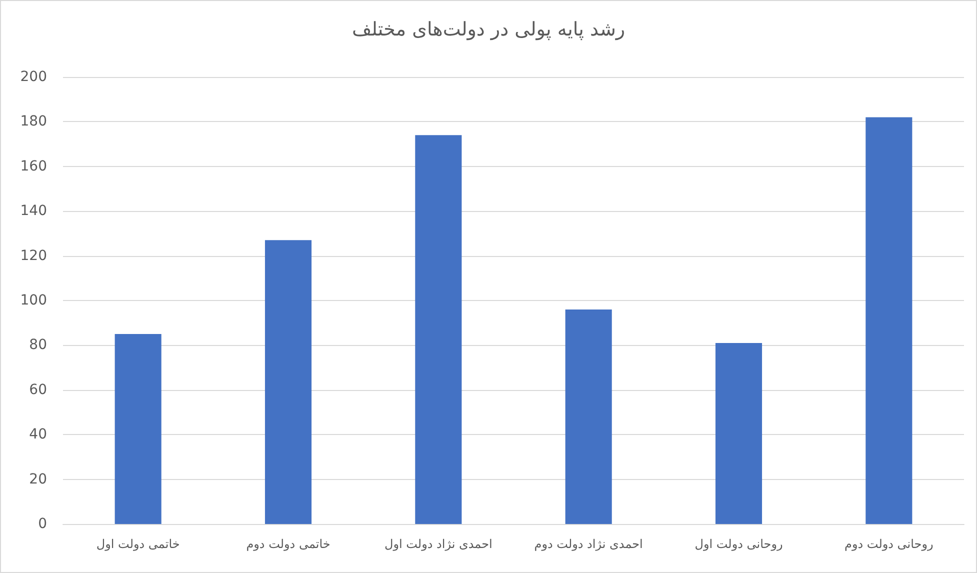  I want to click on x-tick-label: احمدی نژاد دولت اول, so click(438, 544).